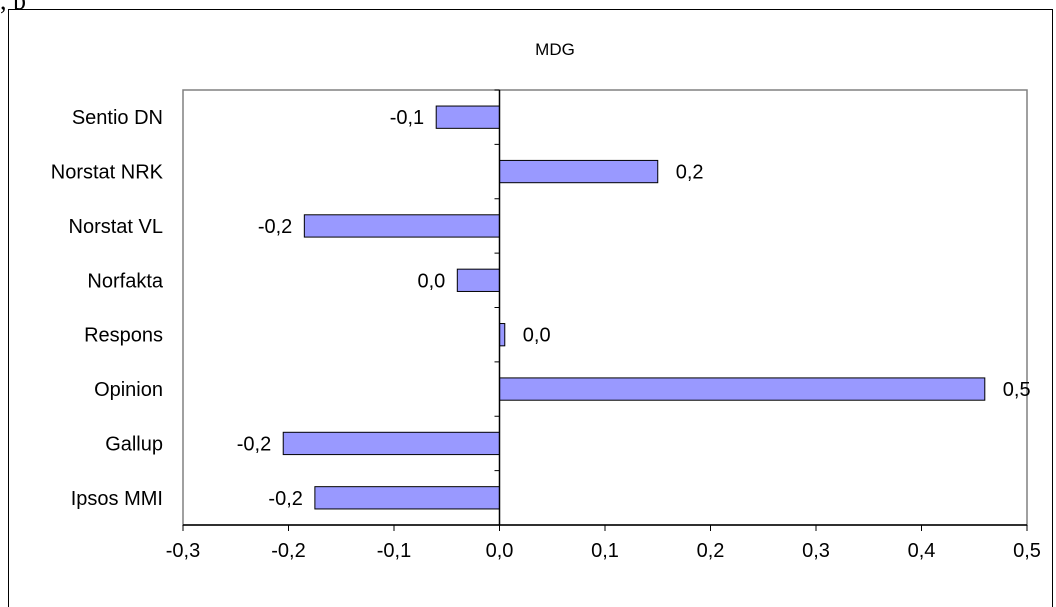 The height and width of the screenshot is (607, 1056). I want to click on category-label: Respons, so click(123, 336).